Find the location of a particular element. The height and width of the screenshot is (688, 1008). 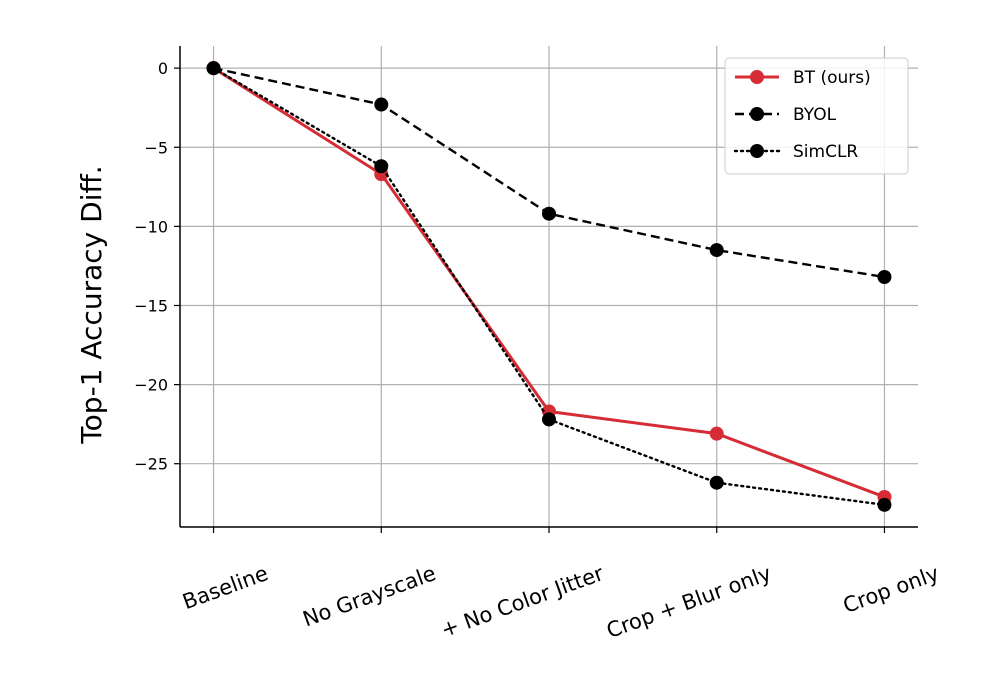

legend-entry: SimCLR is located at coordinates (795, 152).